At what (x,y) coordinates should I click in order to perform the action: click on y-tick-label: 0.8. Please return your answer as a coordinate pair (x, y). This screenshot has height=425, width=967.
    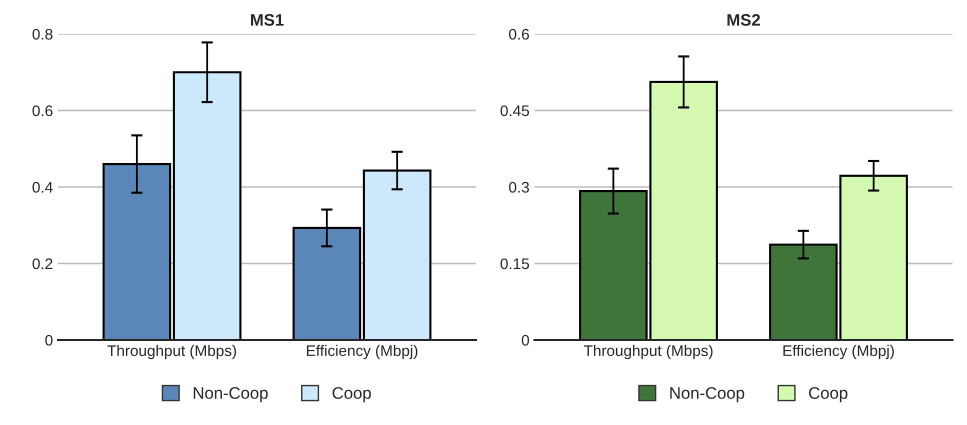
    Looking at the image, I should click on (42, 34).